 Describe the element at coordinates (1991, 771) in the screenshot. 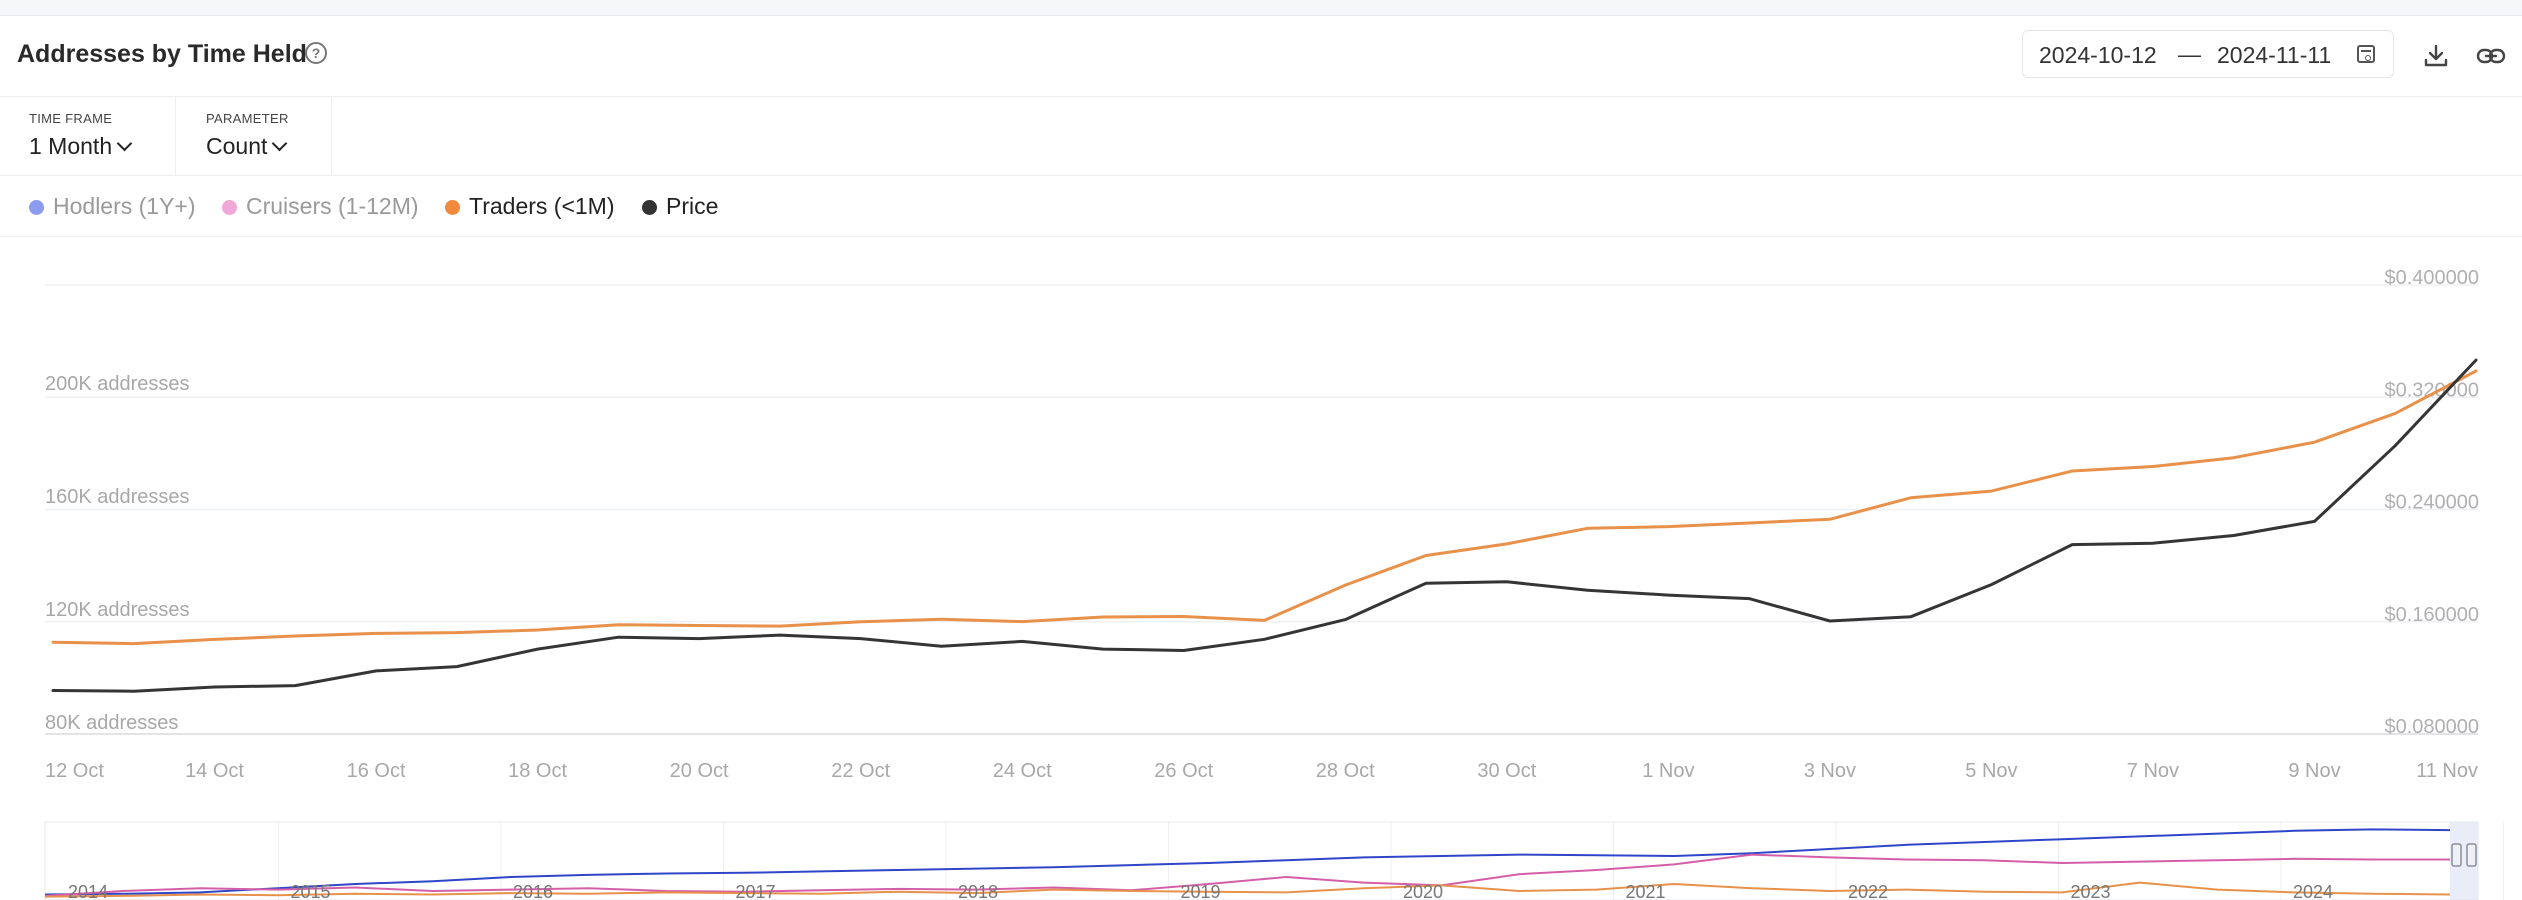

I see `x-tick-label: 5 Nov` at that location.